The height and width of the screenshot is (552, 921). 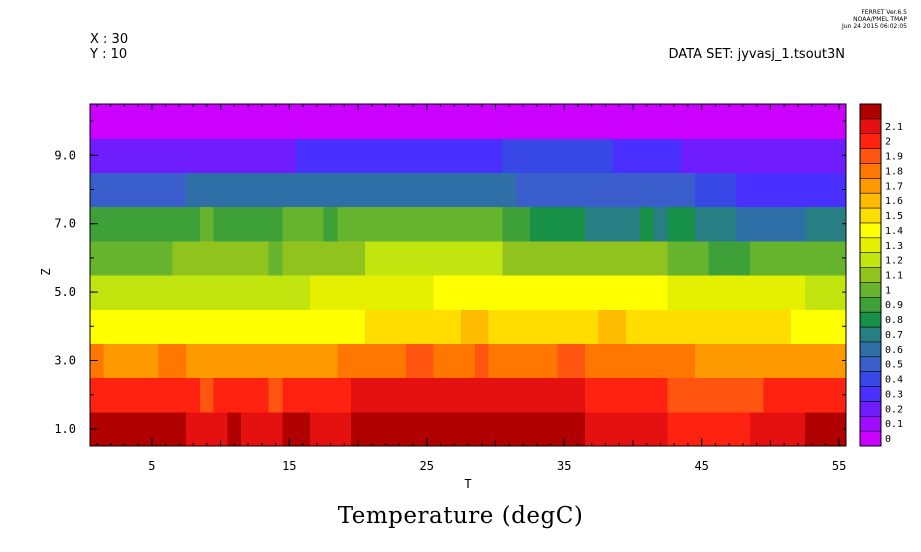 What do you see at coordinates (839, 466) in the screenshot?
I see `x-tick-label: 55` at bounding box center [839, 466].